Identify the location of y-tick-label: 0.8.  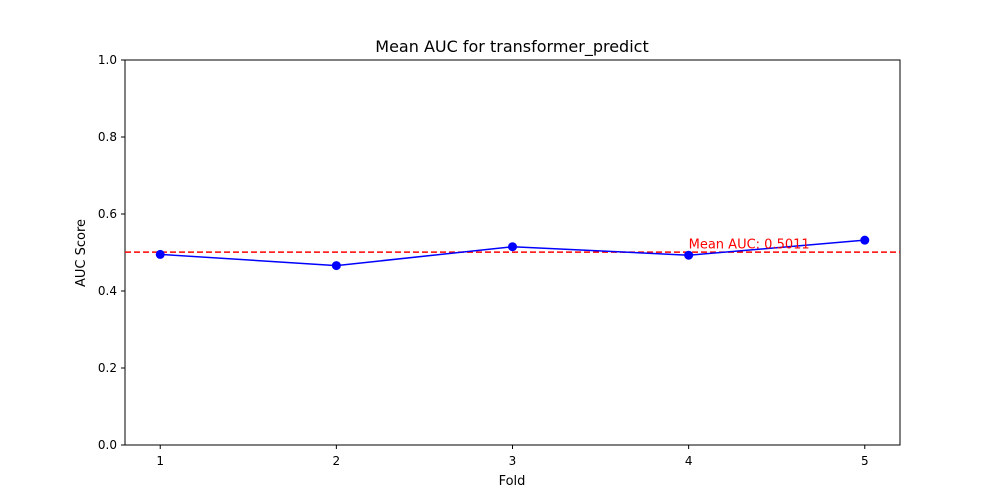
(107, 137).